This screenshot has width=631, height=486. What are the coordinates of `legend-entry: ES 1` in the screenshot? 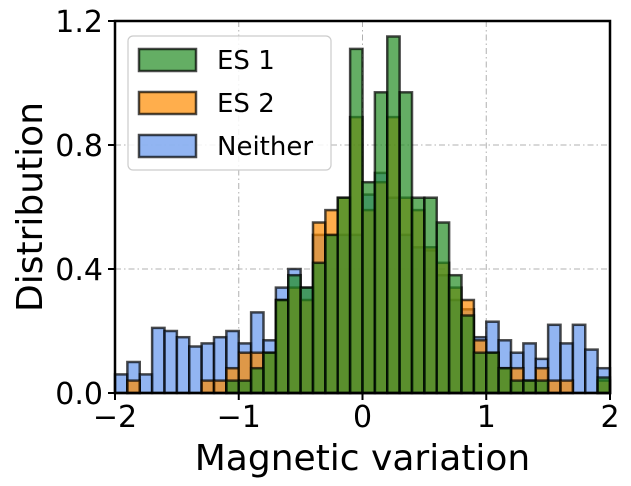 It's located at (206, 61).